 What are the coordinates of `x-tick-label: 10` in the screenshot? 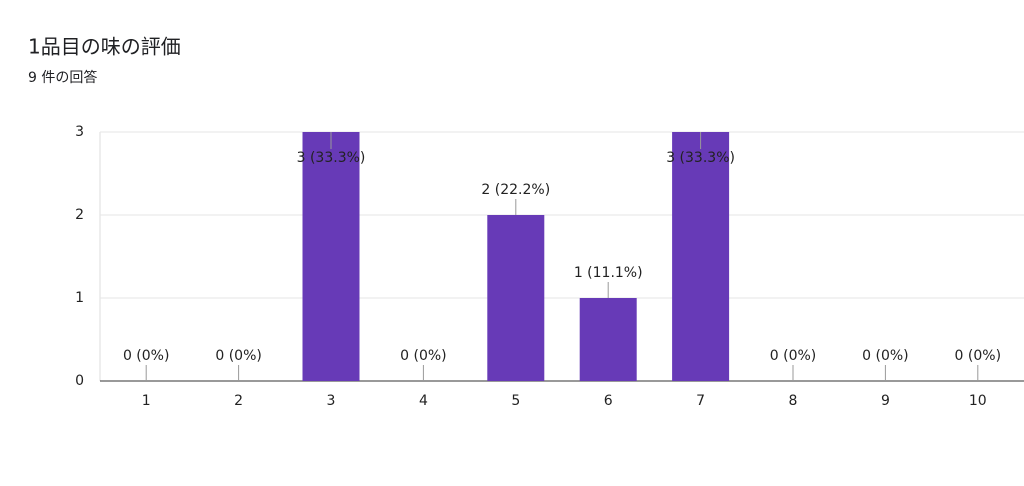 It's located at (978, 401).